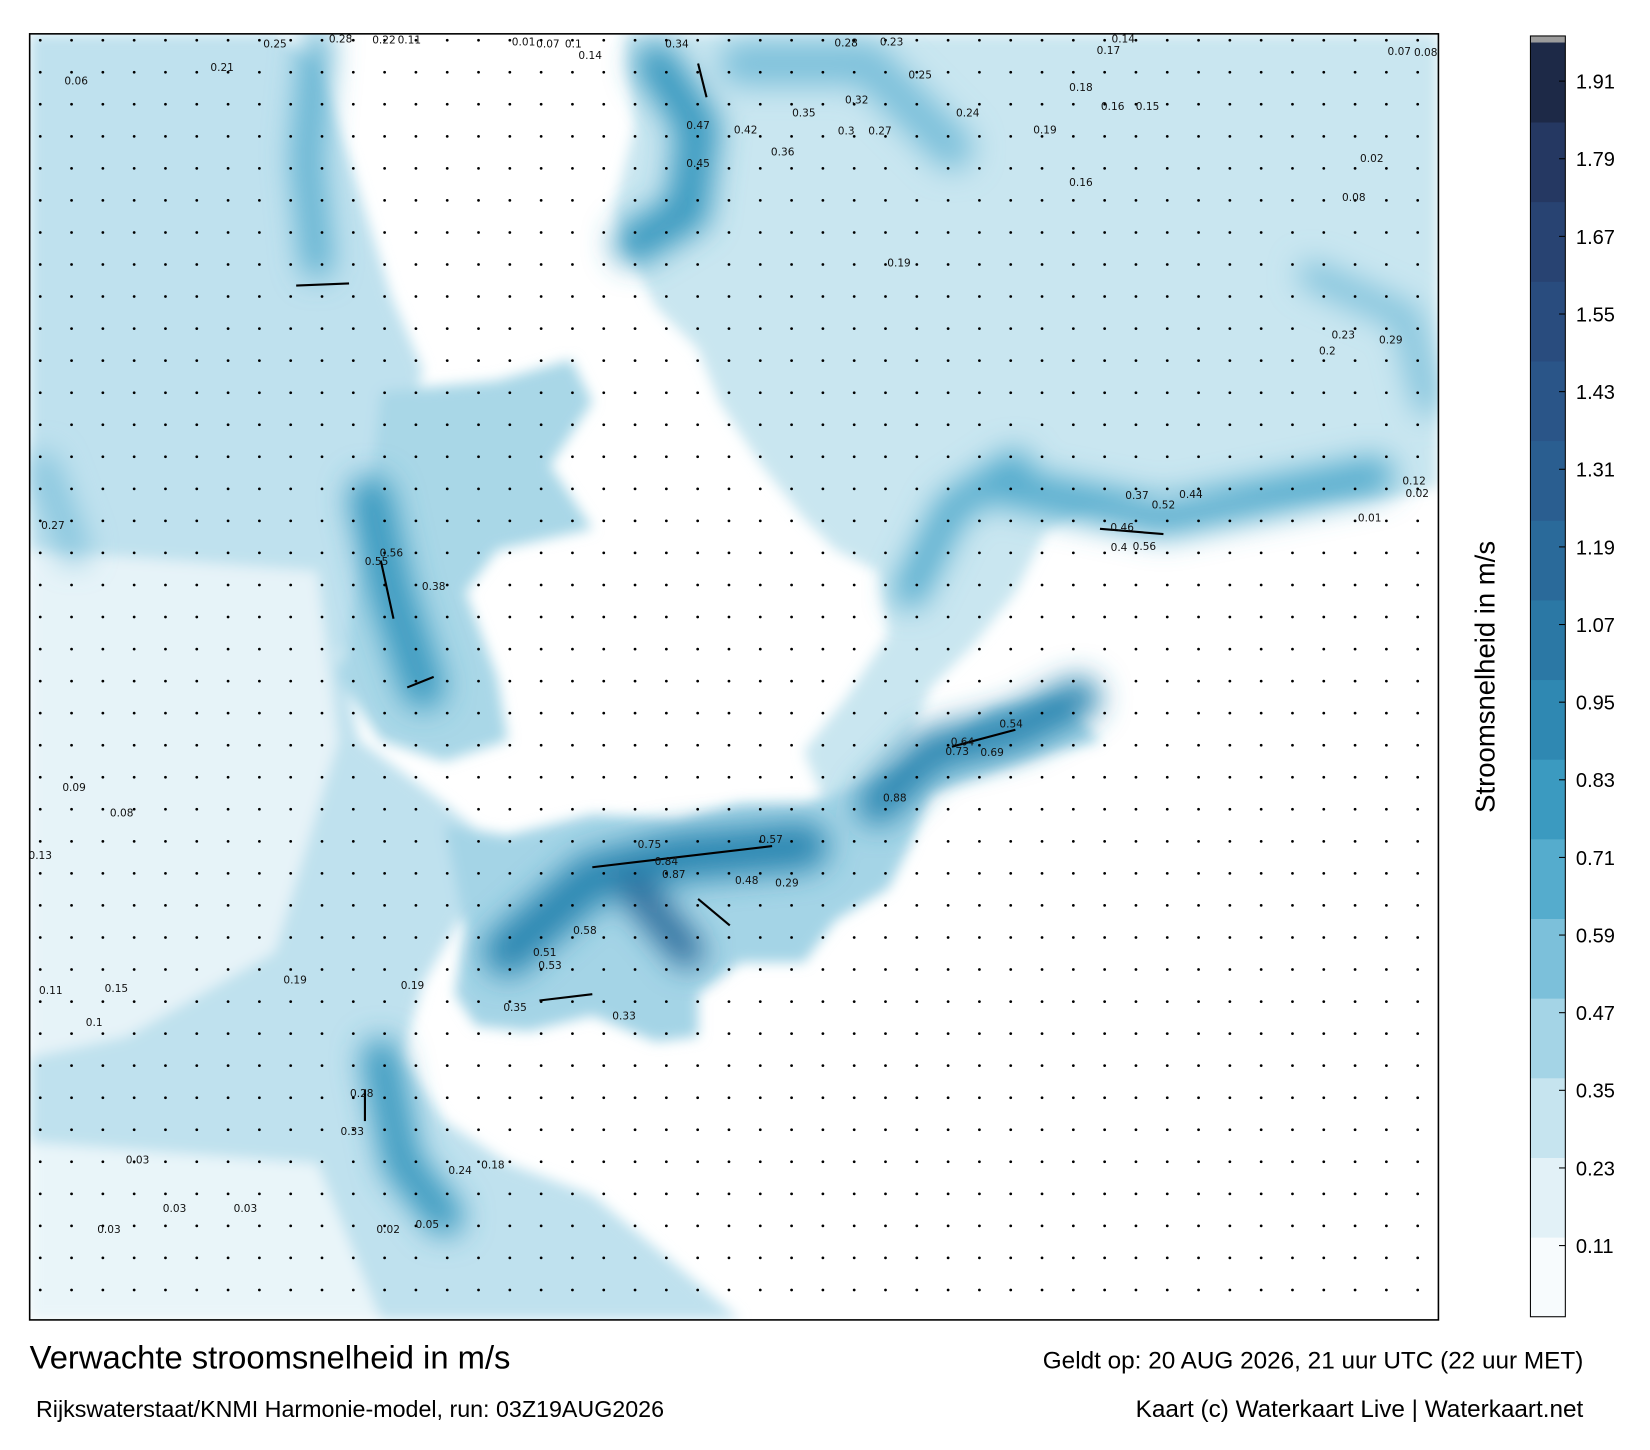 The width and height of the screenshot is (1650, 1450). I want to click on colorbar-tick-label: 0.71, so click(1595, 859).